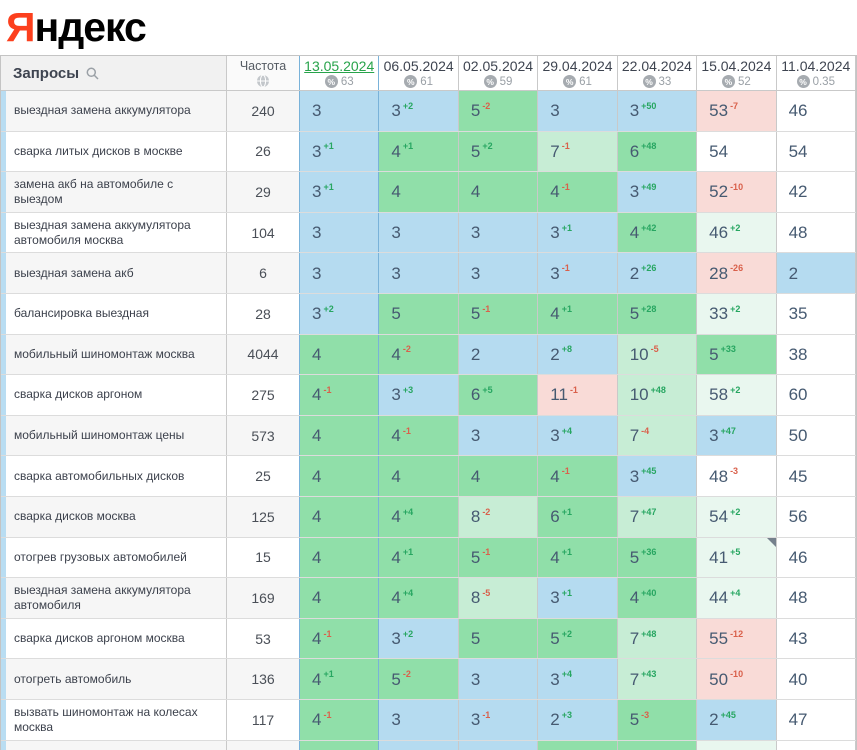  I want to click on position-cell: 55 -12, so click(737, 638).